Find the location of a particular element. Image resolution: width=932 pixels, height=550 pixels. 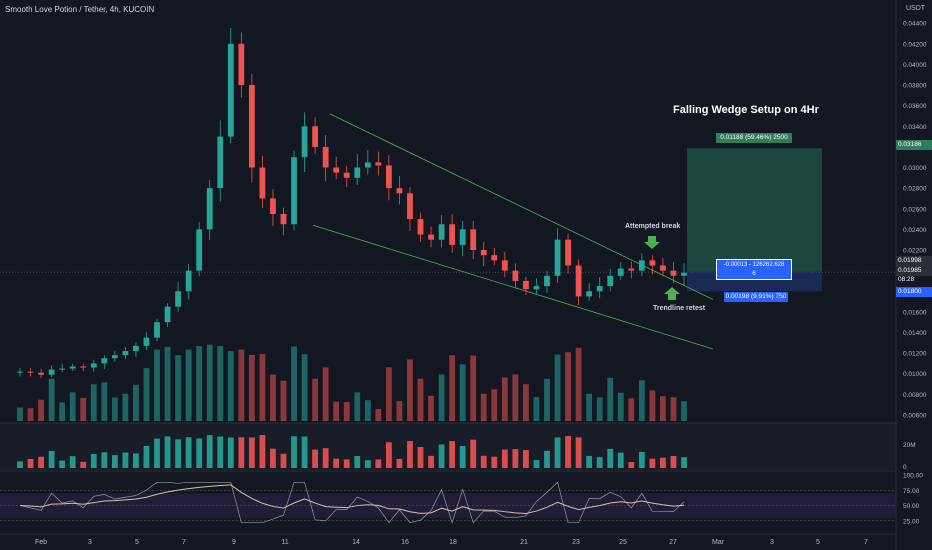

time-tick-label: 7 is located at coordinates (184, 542).